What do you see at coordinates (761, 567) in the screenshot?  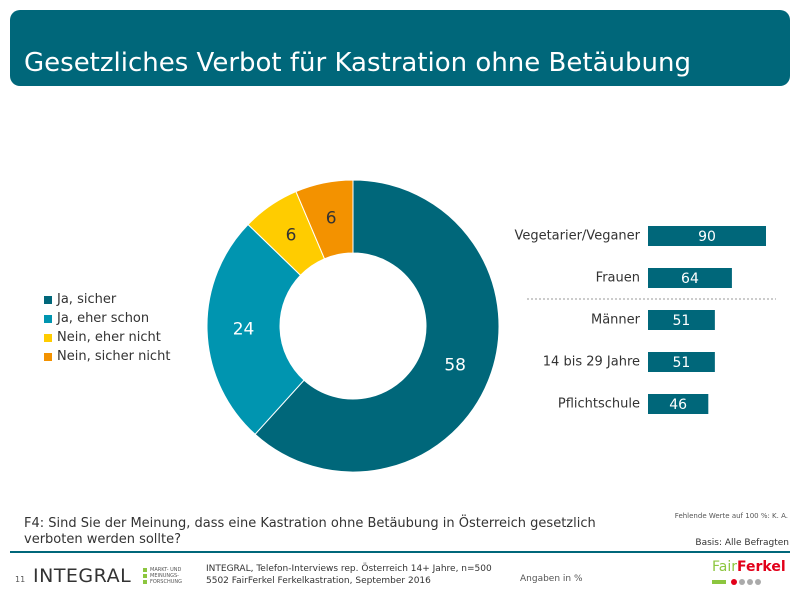 I see `logo-part-ferkel: Ferkel` at bounding box center [761, 567].